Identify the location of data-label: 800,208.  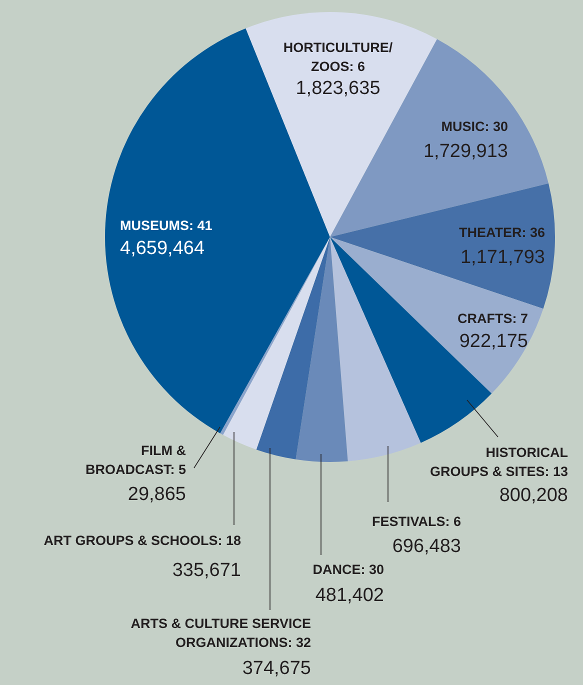
(533, 495).